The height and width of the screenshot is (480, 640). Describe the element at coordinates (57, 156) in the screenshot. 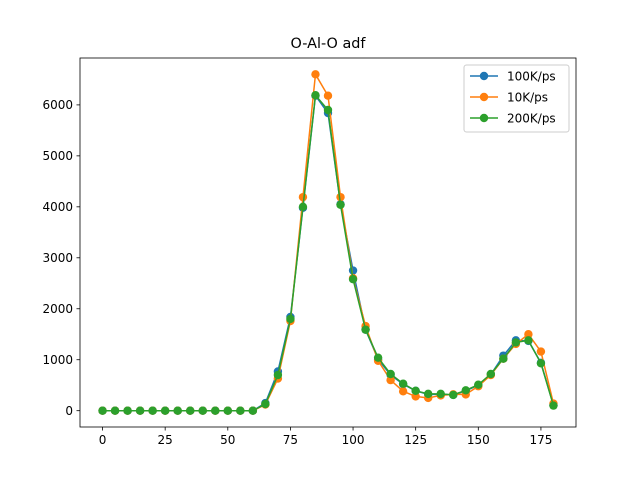

I see `y-tick-label: 5000` at that location.